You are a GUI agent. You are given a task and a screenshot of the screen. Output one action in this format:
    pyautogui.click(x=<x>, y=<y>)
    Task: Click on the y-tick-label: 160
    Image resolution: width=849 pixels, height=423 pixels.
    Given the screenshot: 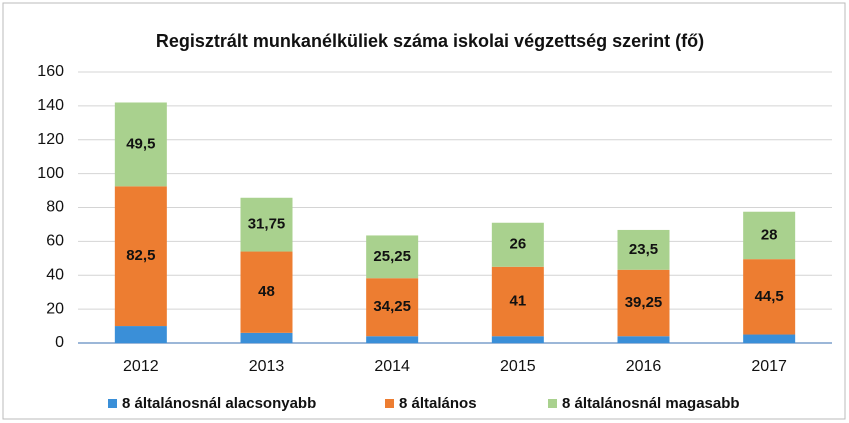 What is the action you would take?
    pyautogui.click(x=50, y=71)
    